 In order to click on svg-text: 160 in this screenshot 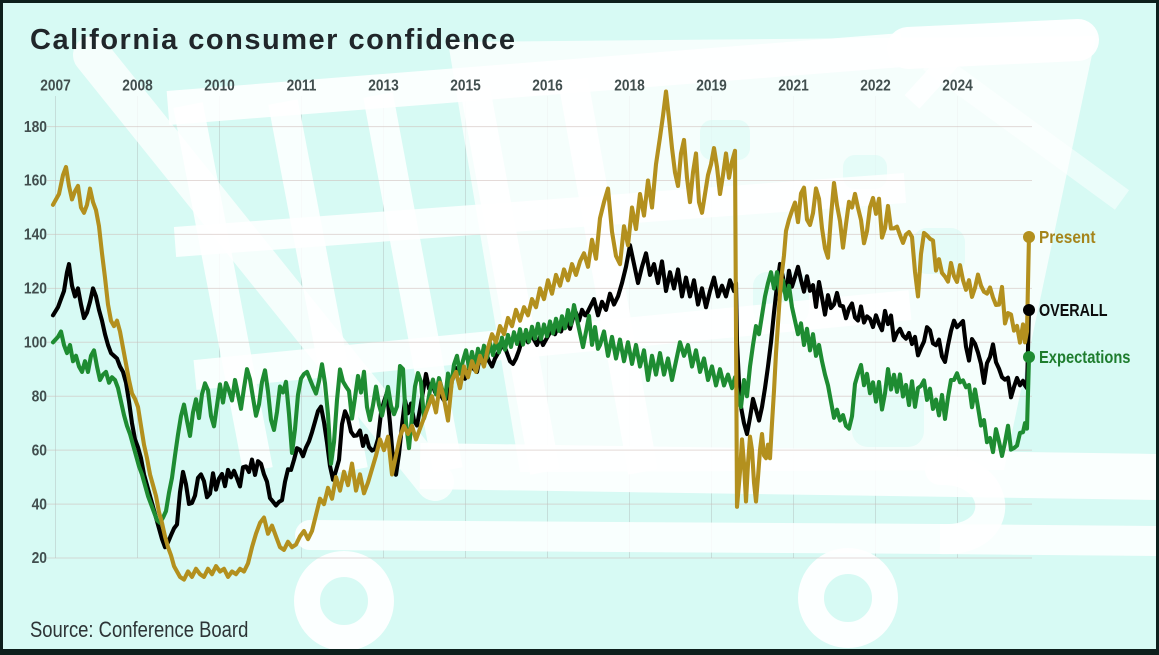, I will do `click(35, 181)`.